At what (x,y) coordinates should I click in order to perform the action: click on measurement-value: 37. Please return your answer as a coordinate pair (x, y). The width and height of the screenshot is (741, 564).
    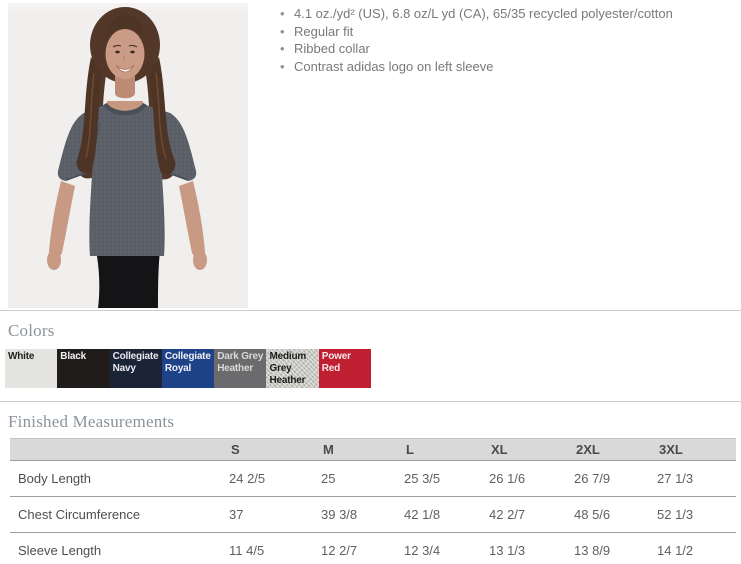
    Looking at the image, I should click on (236, 514).